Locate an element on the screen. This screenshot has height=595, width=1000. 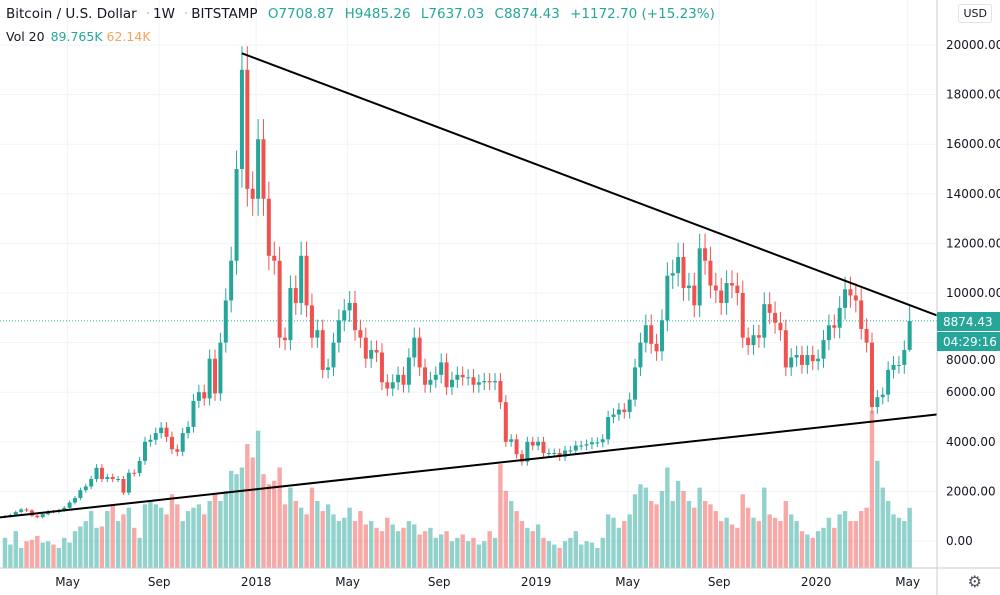
volume-legend: Vol 20 89.765K 62.14K is located at coordinates (78, 36).